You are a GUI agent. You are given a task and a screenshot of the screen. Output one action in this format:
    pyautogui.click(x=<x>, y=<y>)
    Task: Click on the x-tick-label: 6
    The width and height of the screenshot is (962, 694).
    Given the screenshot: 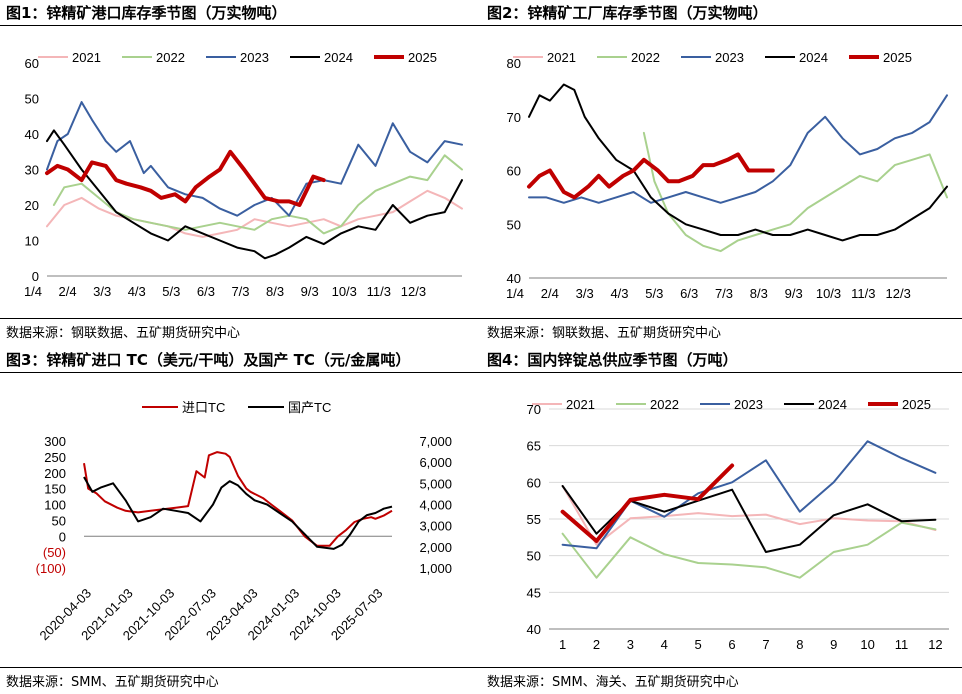 What is the action you would take?
    pyautogui.click(x=731, y=644)
    